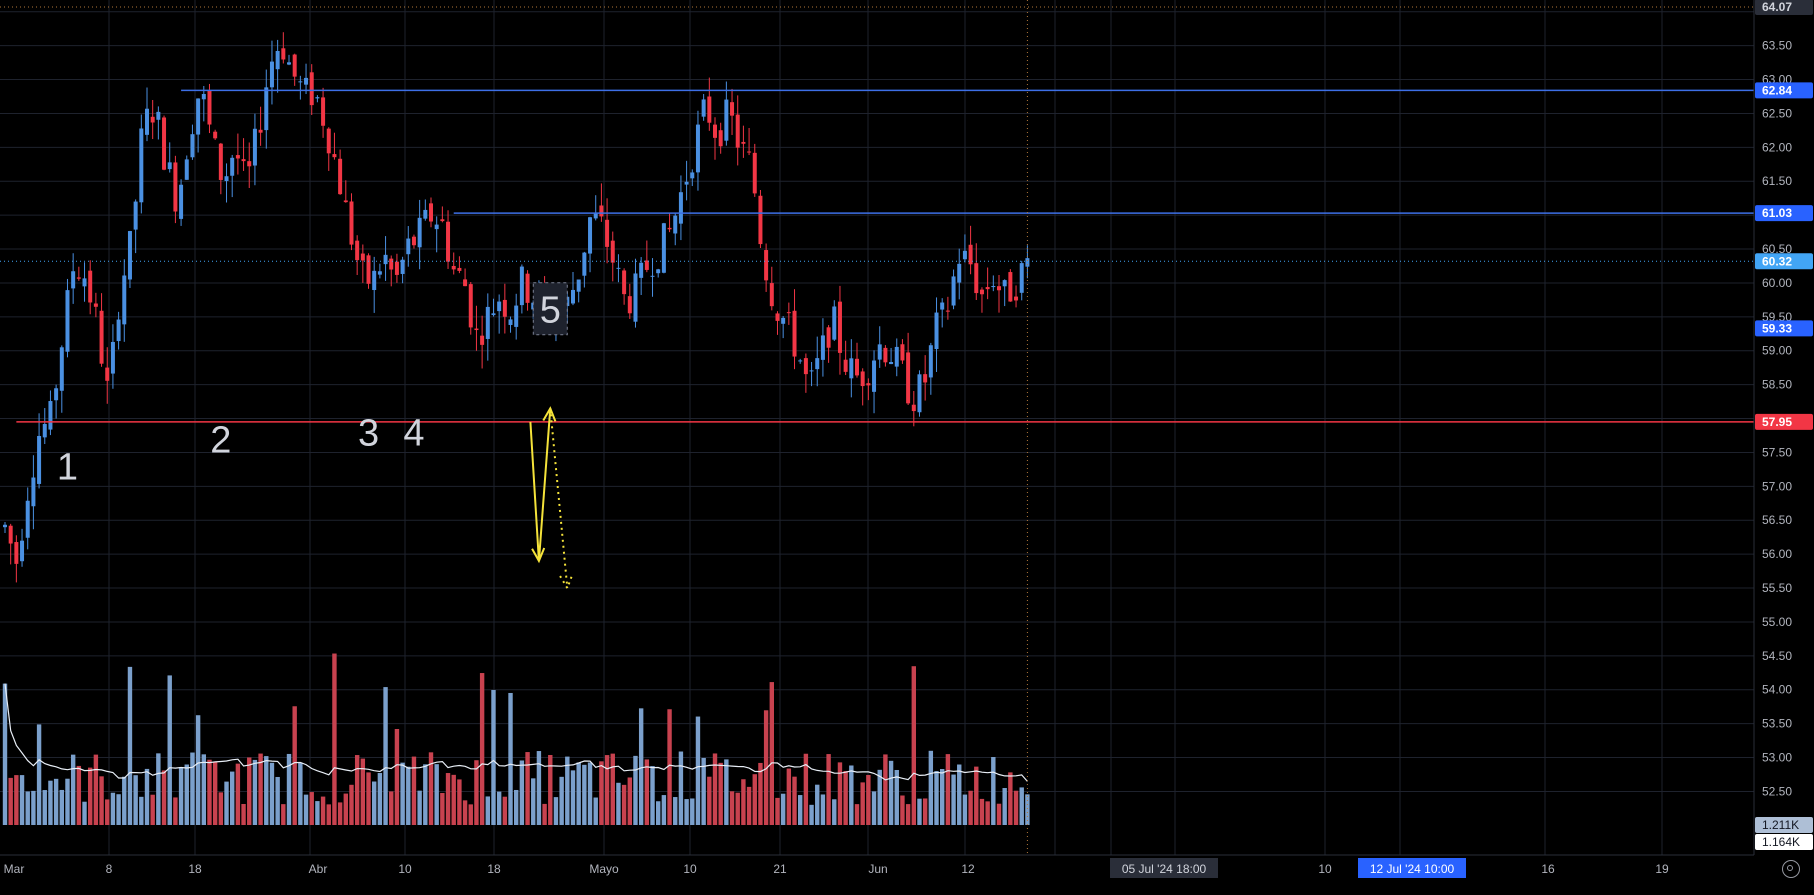 The image size is (1814, 895). What do you see at coordinates (550, 311) in the screenshot?
I see `annotation-label: 5` at bounding box center [550, 311].